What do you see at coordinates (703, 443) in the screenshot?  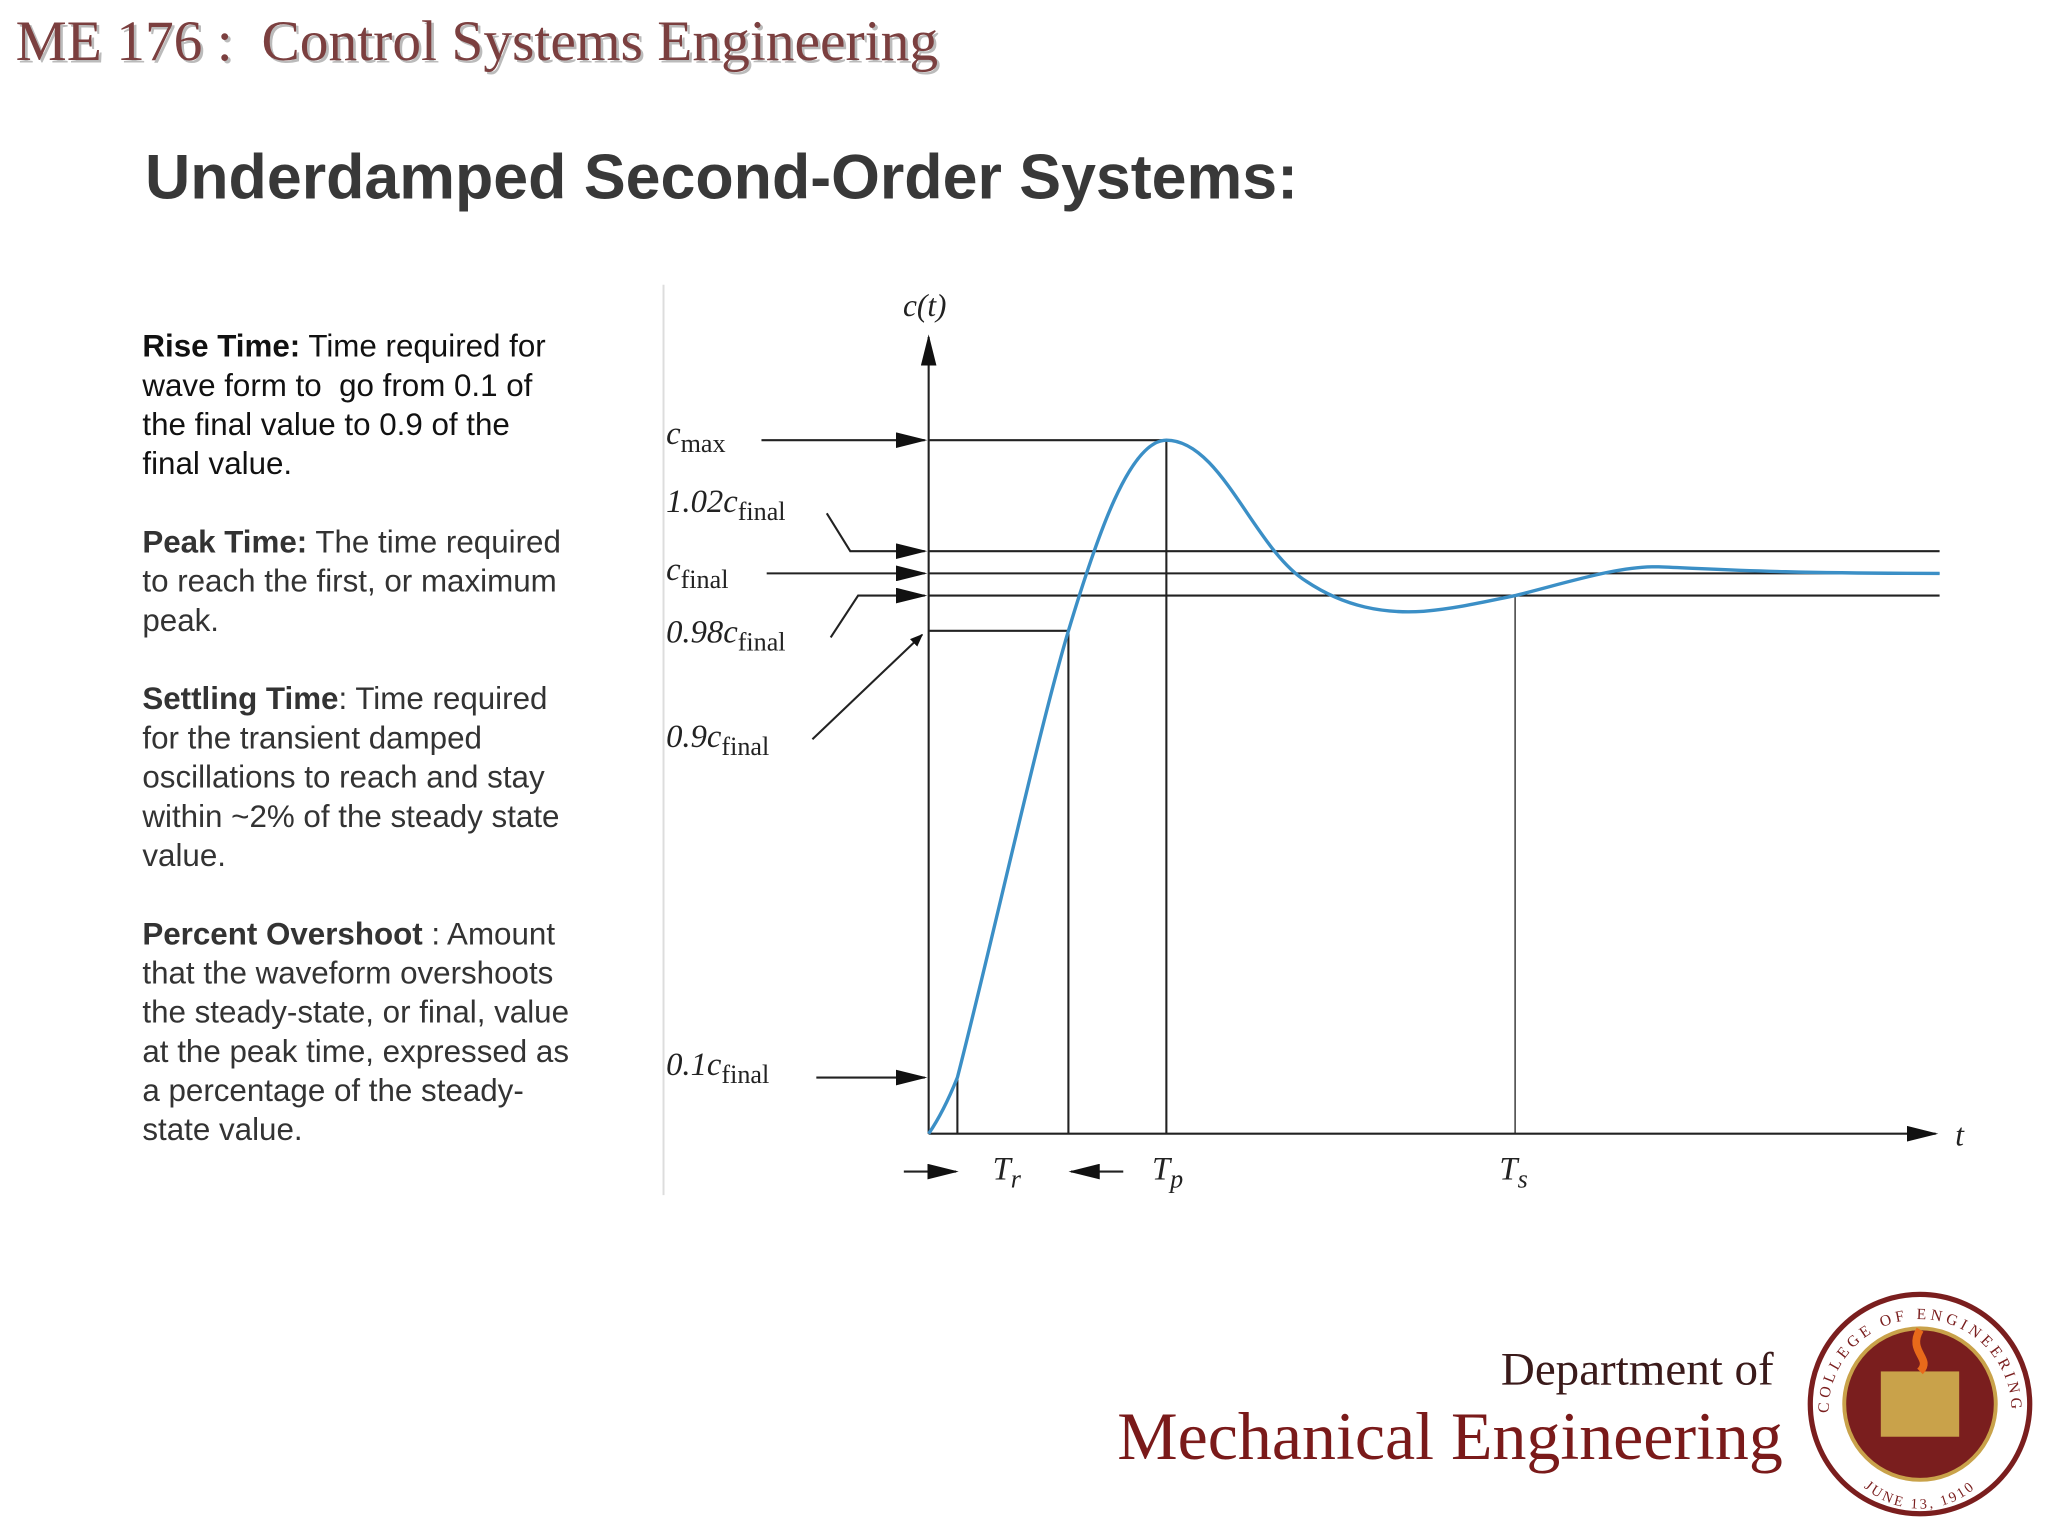 I see `level-label-sub: max` at bounding box center [703, 443].